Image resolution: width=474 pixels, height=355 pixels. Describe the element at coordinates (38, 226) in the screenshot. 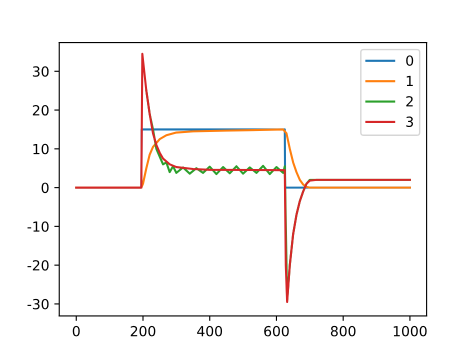

I see `y-tick-label: -10` at that location.